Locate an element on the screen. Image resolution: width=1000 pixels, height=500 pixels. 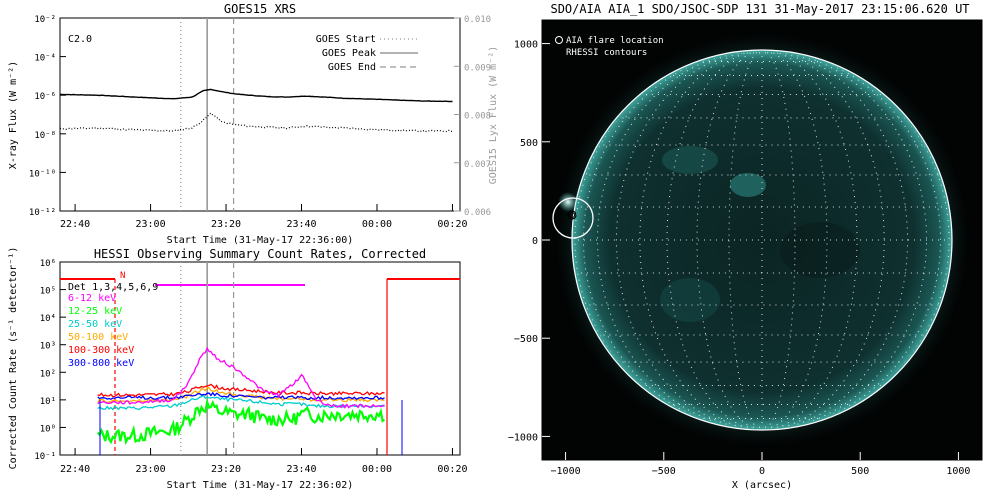
aia-disk-features is located at coordinates (760, 234).